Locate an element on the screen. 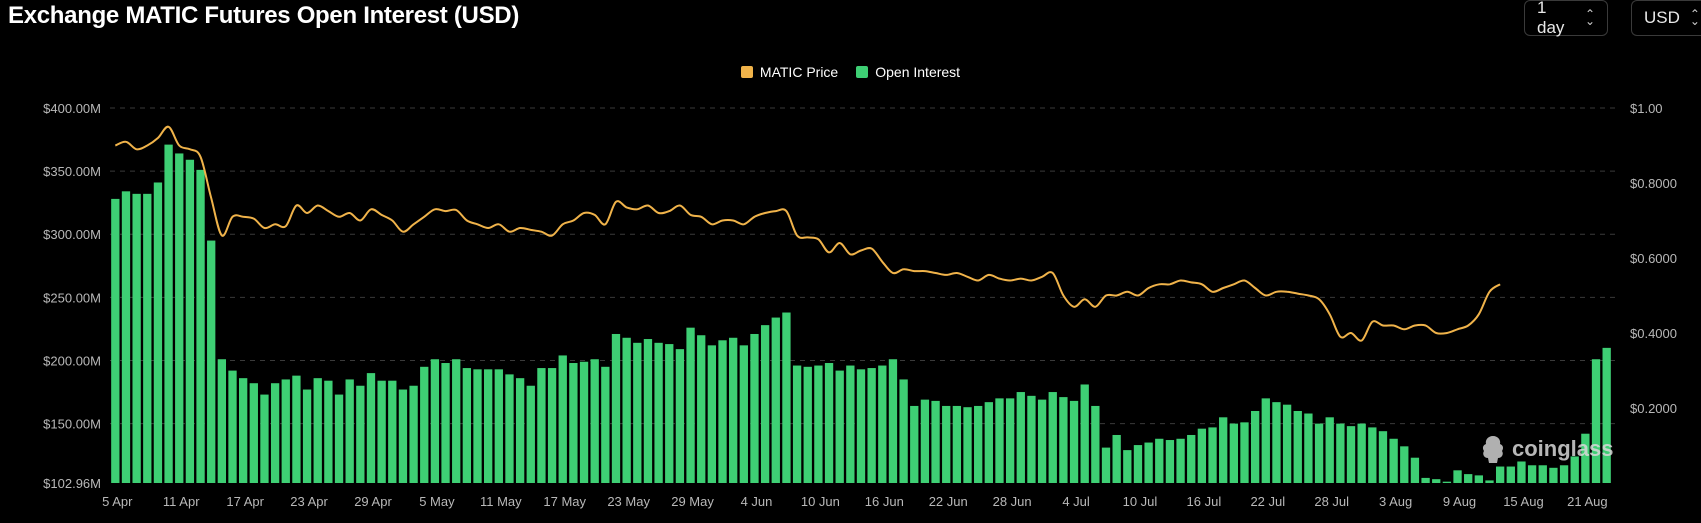 The image size is (1701, 523). legend-item-price: MATIC Price is located at coordinates (789, 72).